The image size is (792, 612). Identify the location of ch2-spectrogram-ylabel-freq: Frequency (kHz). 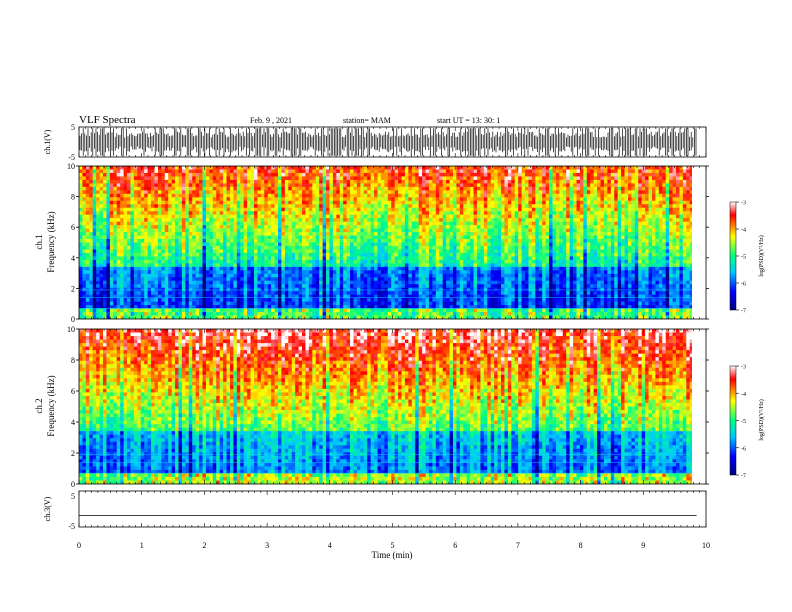
(51, 405).